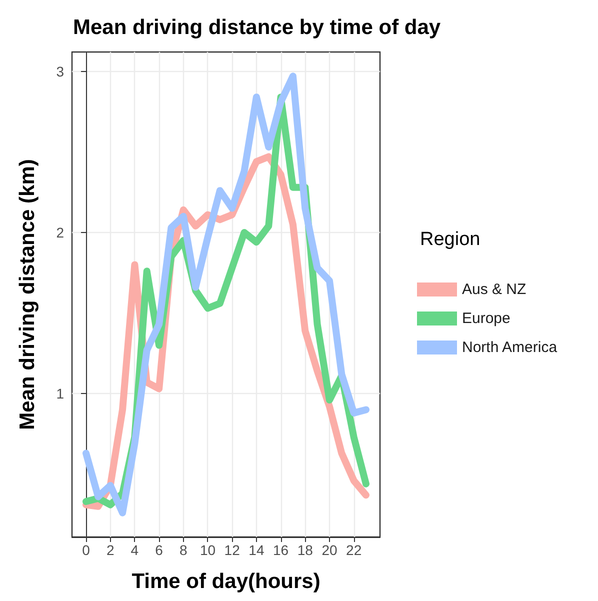 Image resolution: width=598 pixels, height=601 pixels. What do you see at coordinates (494, 289) in the screenshot?
I see `legend-label: Aus & NZ` at bounding box center [494, 289].